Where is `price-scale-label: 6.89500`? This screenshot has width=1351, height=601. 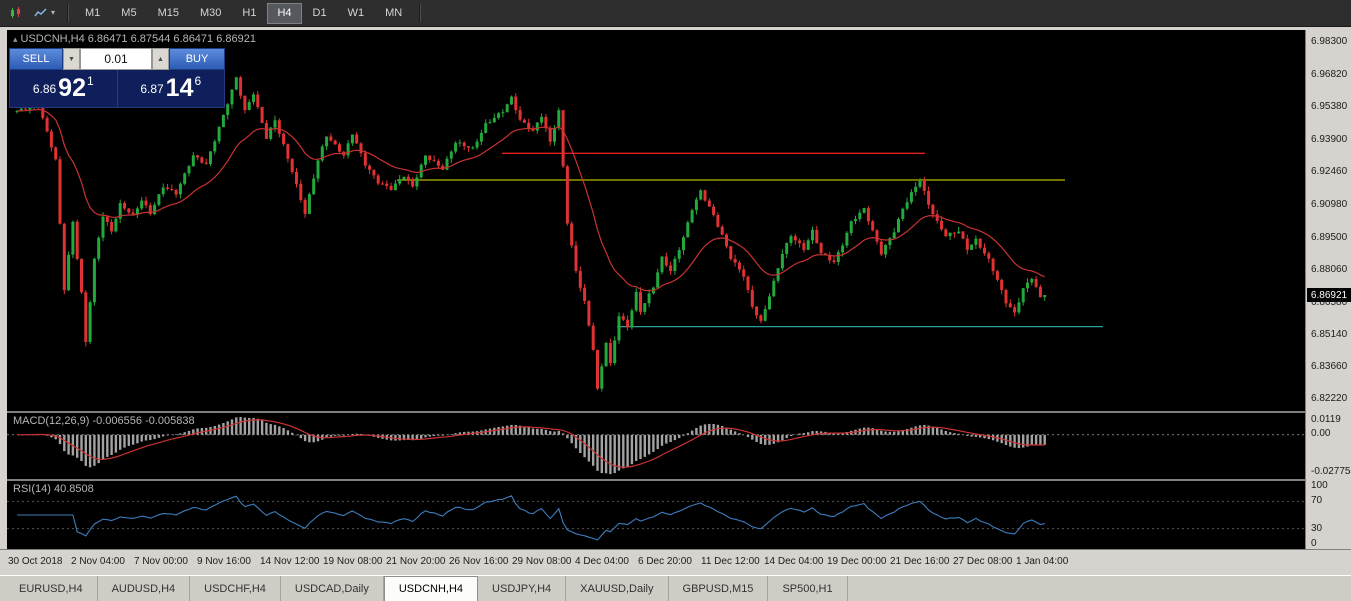
price-scale-label: 6.89500 is located at coordinates (1329, 237).